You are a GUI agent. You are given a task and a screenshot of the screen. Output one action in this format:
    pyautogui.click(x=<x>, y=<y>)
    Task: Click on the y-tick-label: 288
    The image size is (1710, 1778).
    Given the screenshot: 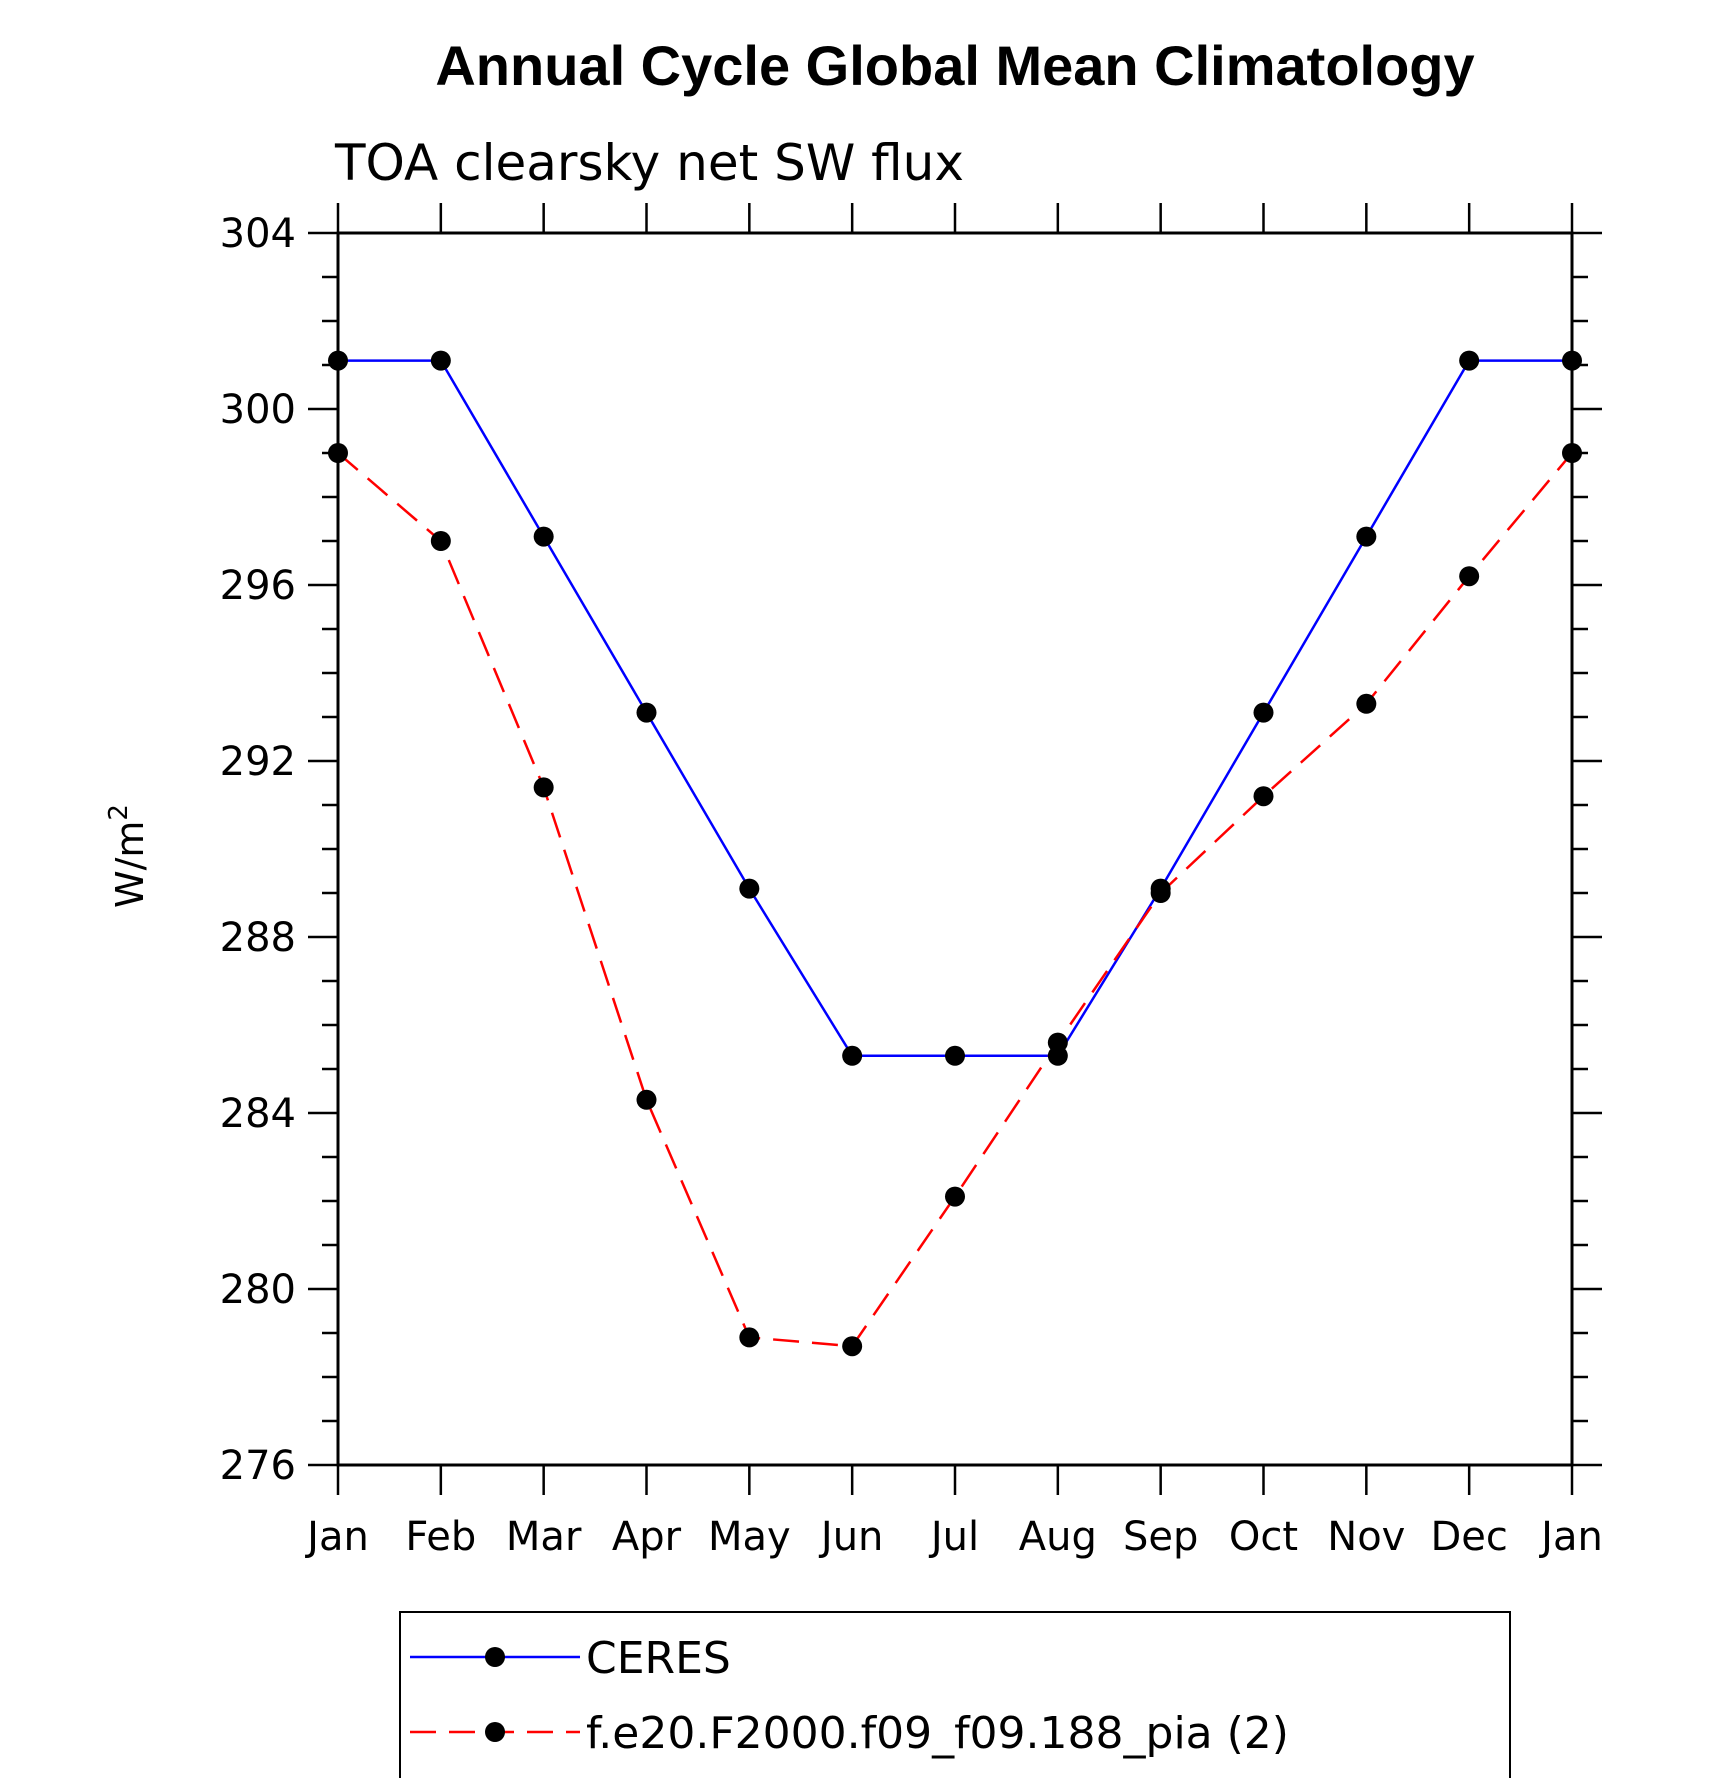 What is the action you would take?
    pyautogui.click(x=258, y=938)
    